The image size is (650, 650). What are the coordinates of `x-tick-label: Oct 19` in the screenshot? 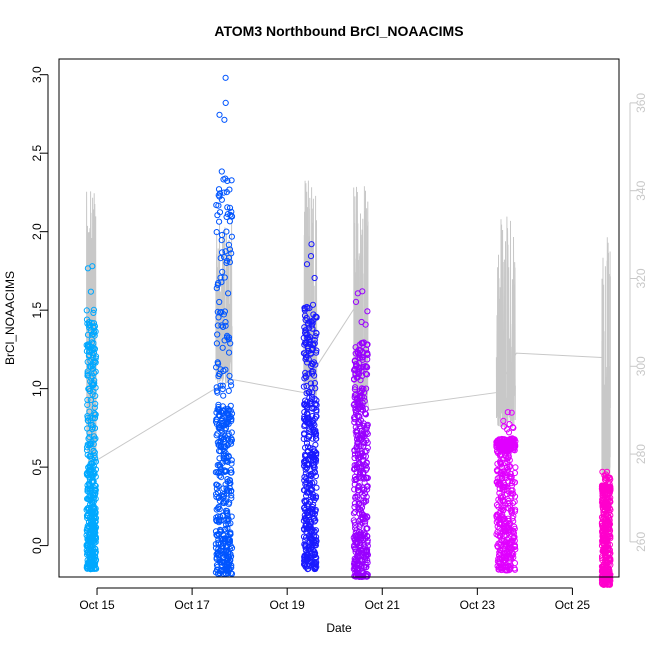 It's located at (288, 605).